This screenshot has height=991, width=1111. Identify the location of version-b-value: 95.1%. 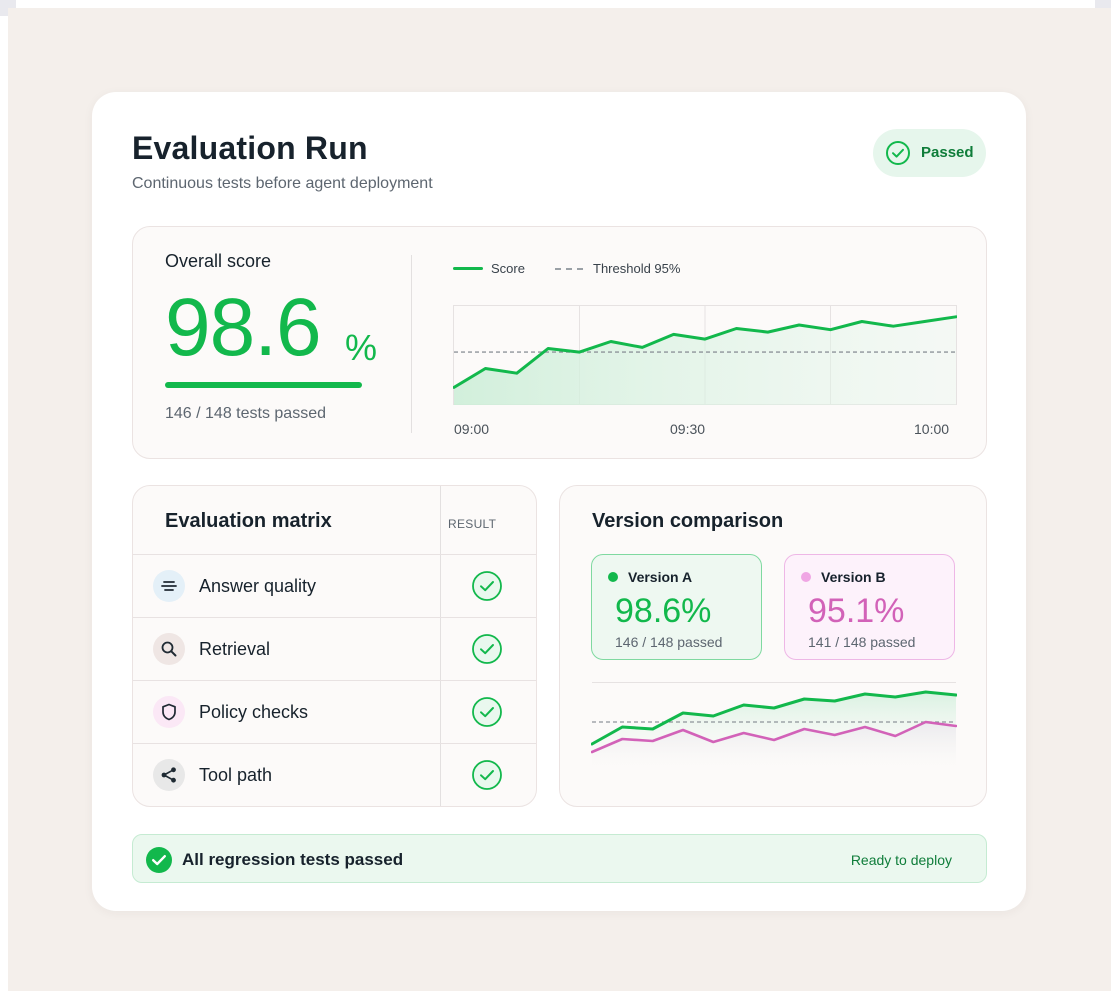
(856, 611).